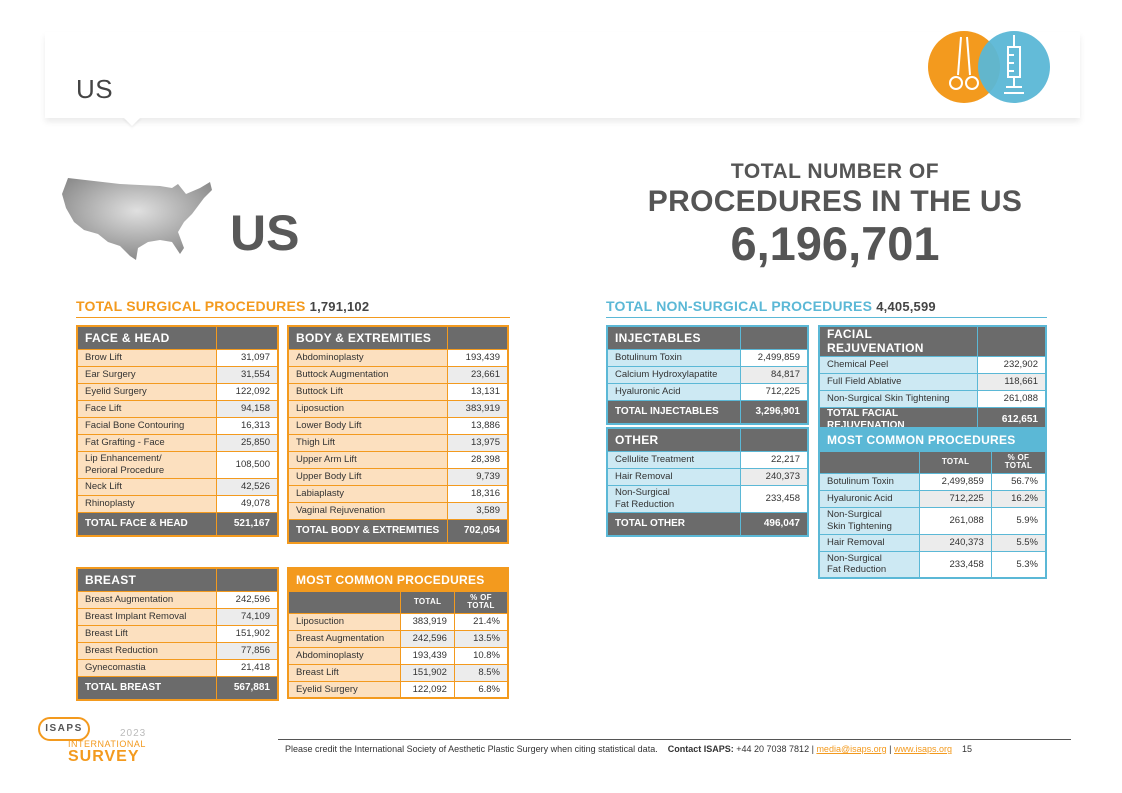 This screenshot has width=1122, height=793. I want to click on procedure-pct: 56.7%, so click(1018, 481).